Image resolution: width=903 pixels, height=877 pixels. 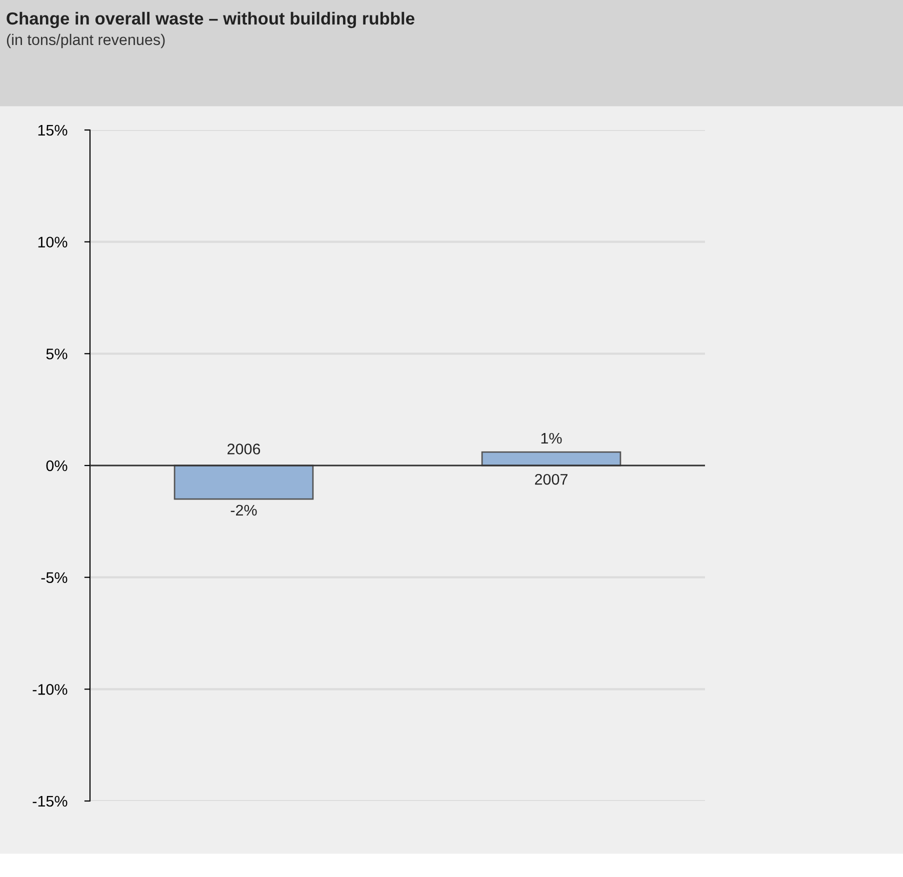 What do you see at coordinates (54, 578) in the screenshot?
I see `y-tick-label: -5%` at bounding box center [54, 578].